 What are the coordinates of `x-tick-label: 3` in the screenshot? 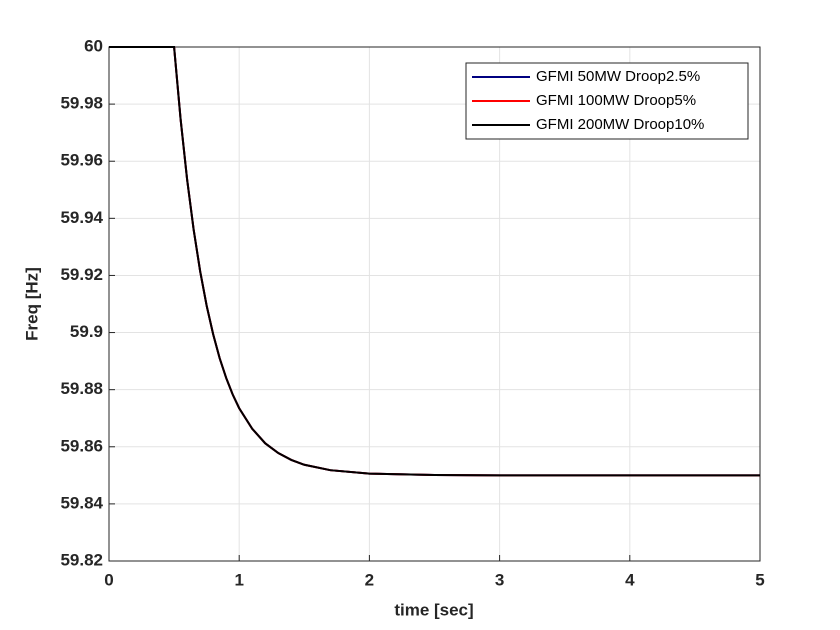 It's located at (499, 579).